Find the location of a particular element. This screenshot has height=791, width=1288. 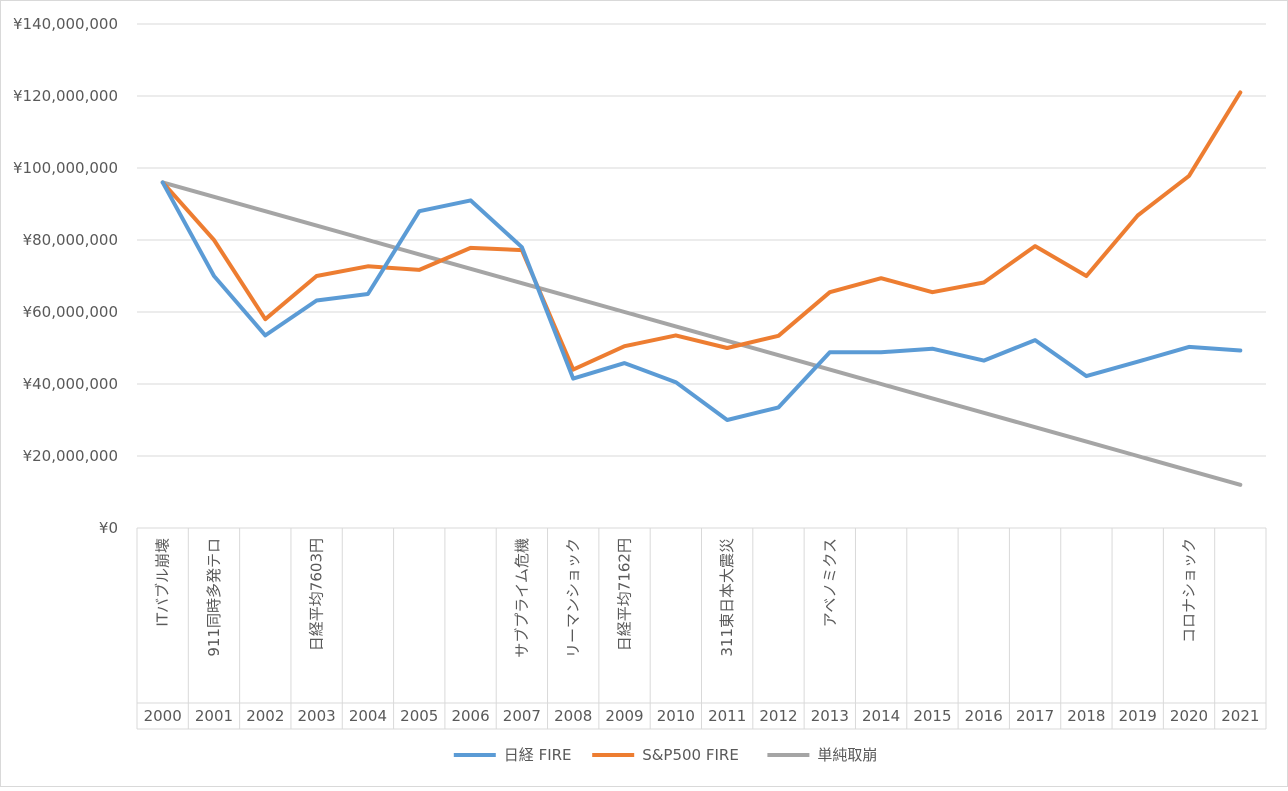

y-tick-label: ¥40,000,000 is located at coordinates (70, 384).